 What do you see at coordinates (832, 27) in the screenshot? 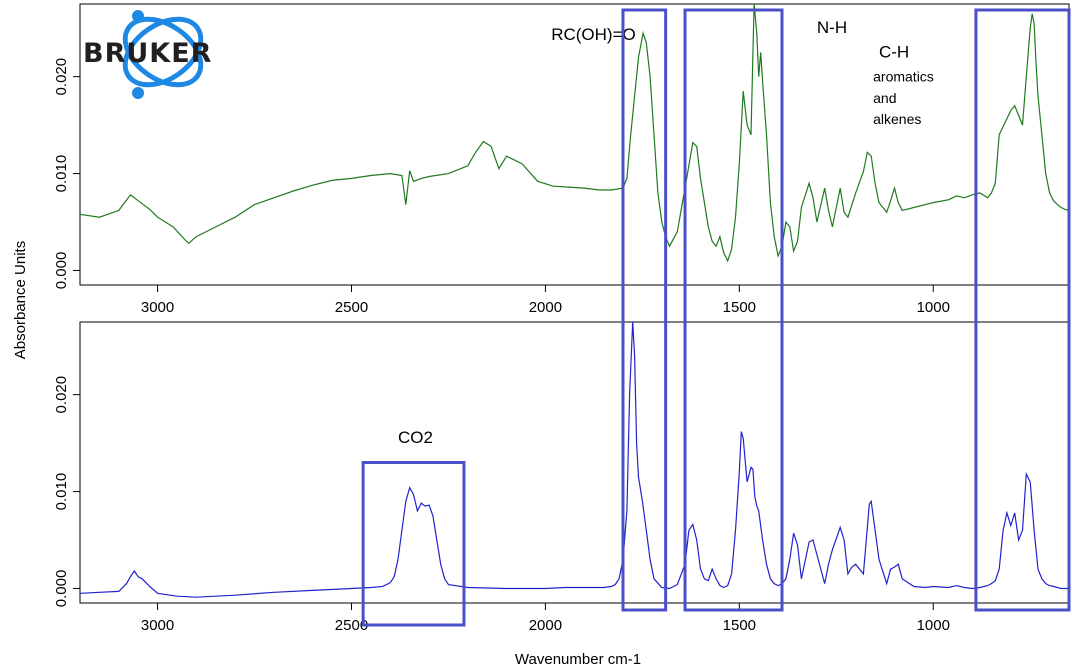
I see `annotation-label: N-H` at bounding box center [832, 27].